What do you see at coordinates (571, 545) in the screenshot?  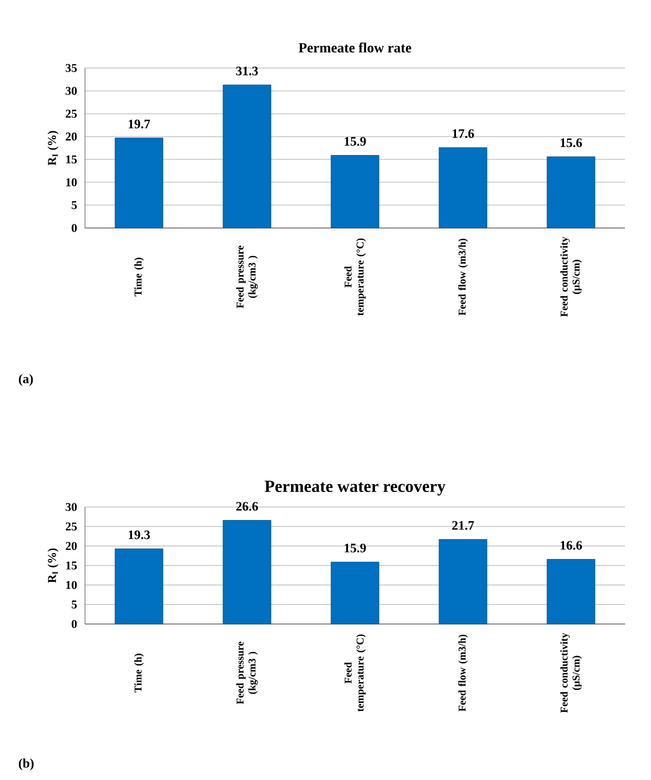 I see `data-label: 16.6` at bounding box center [571, 545].